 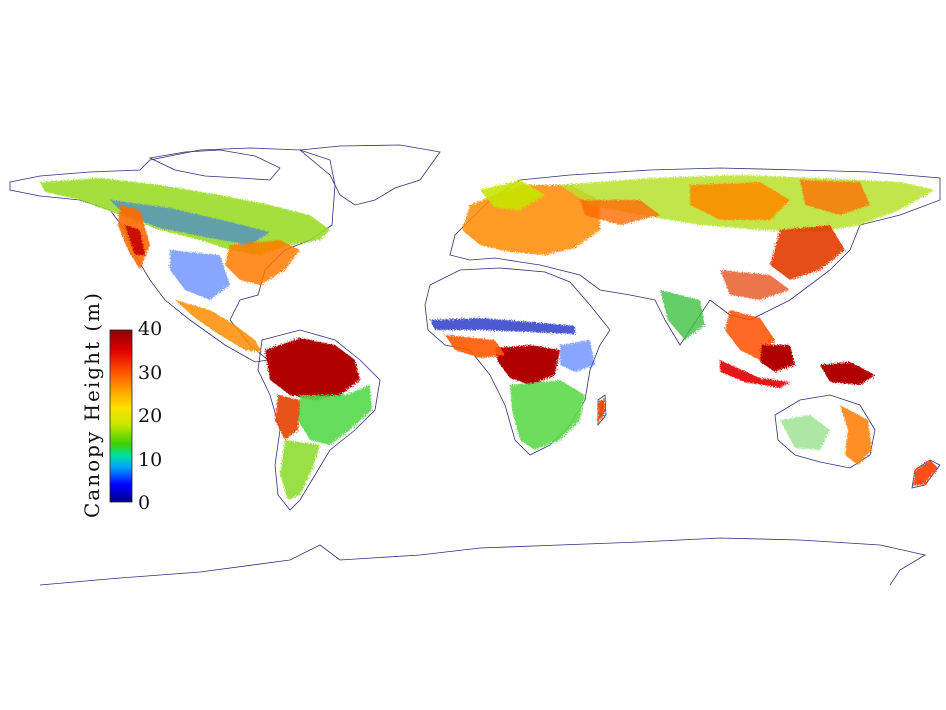 I want to click on veg-central-america, so click(x=218, y=326).